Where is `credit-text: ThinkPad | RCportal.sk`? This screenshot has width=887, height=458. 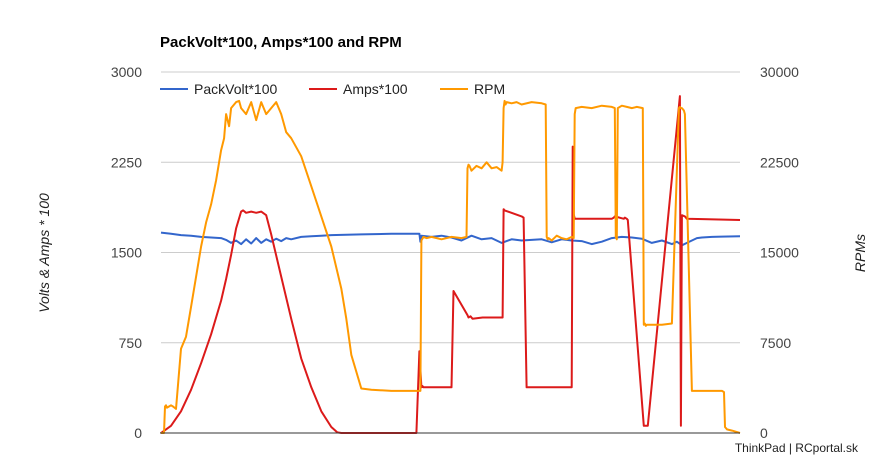
credit-text: ThinkPad | RCportal.sk is located at coordinates (797, 448).